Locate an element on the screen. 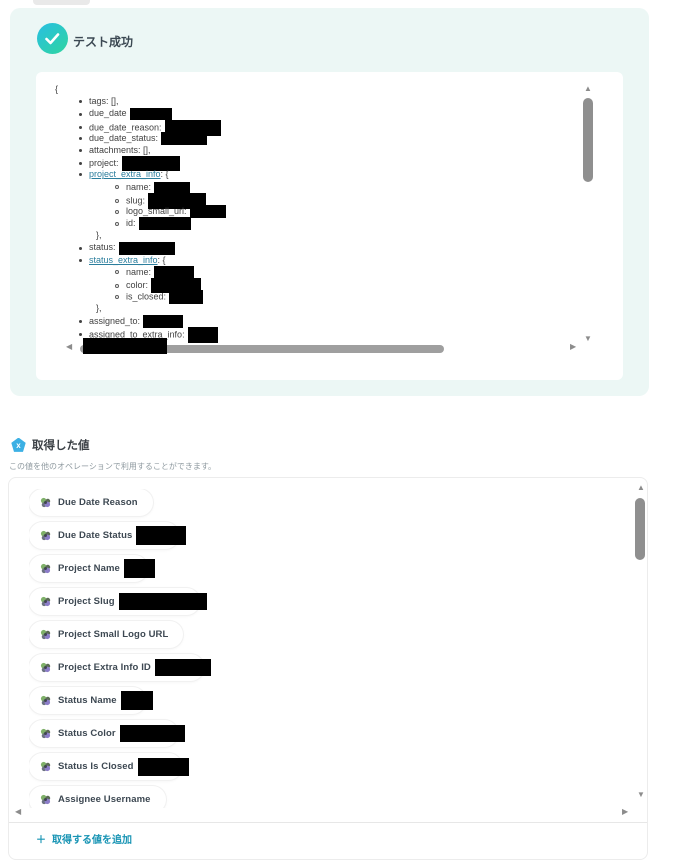 The width and height of the screenshot is (684, 861). values-scroll-right-icon: ▶ is located at coordinates (625, 811).